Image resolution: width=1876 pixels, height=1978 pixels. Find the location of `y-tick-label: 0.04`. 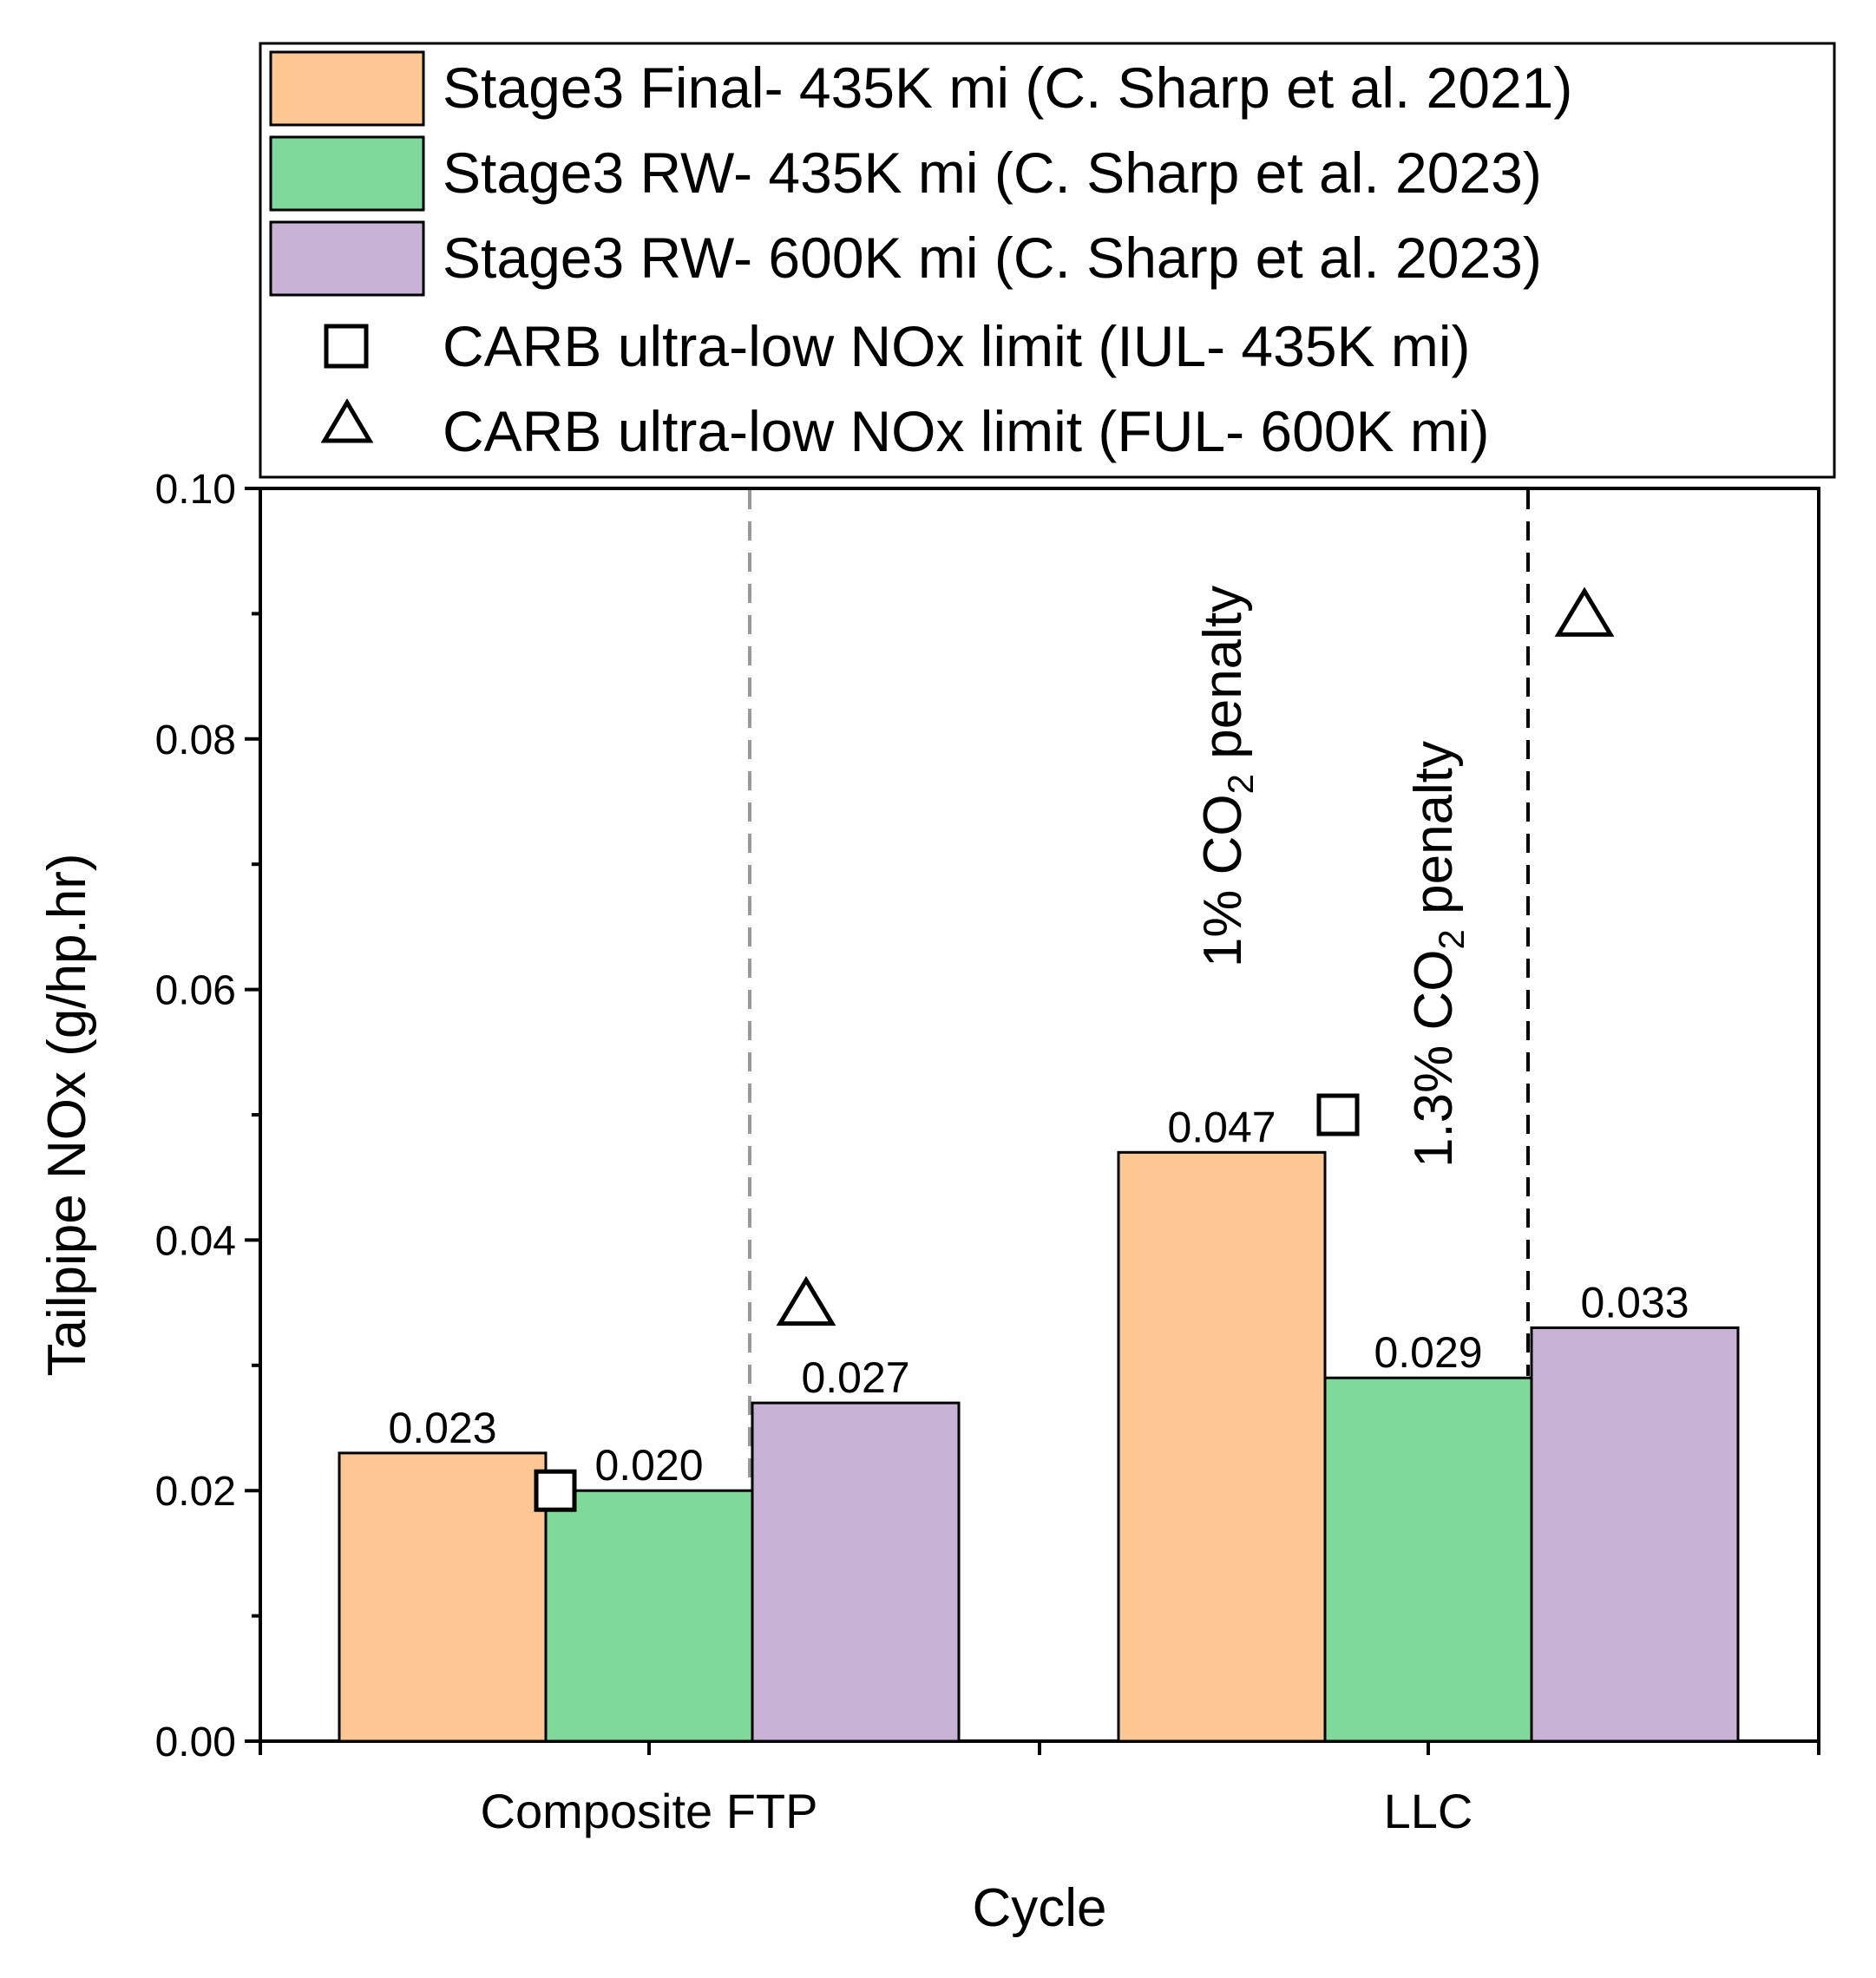

y-tick-label: 0.04 is located at coordinates (195, 1241).